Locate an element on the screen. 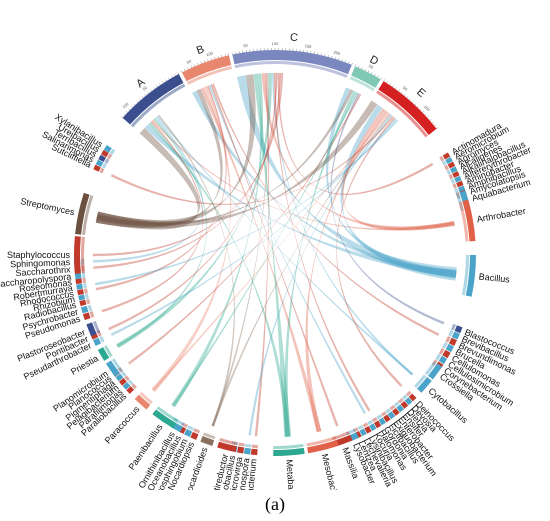 Image resolution: width=550 pixels, height=521 pixels. genus-segment-agromyces is located at coordinates (451, 165).